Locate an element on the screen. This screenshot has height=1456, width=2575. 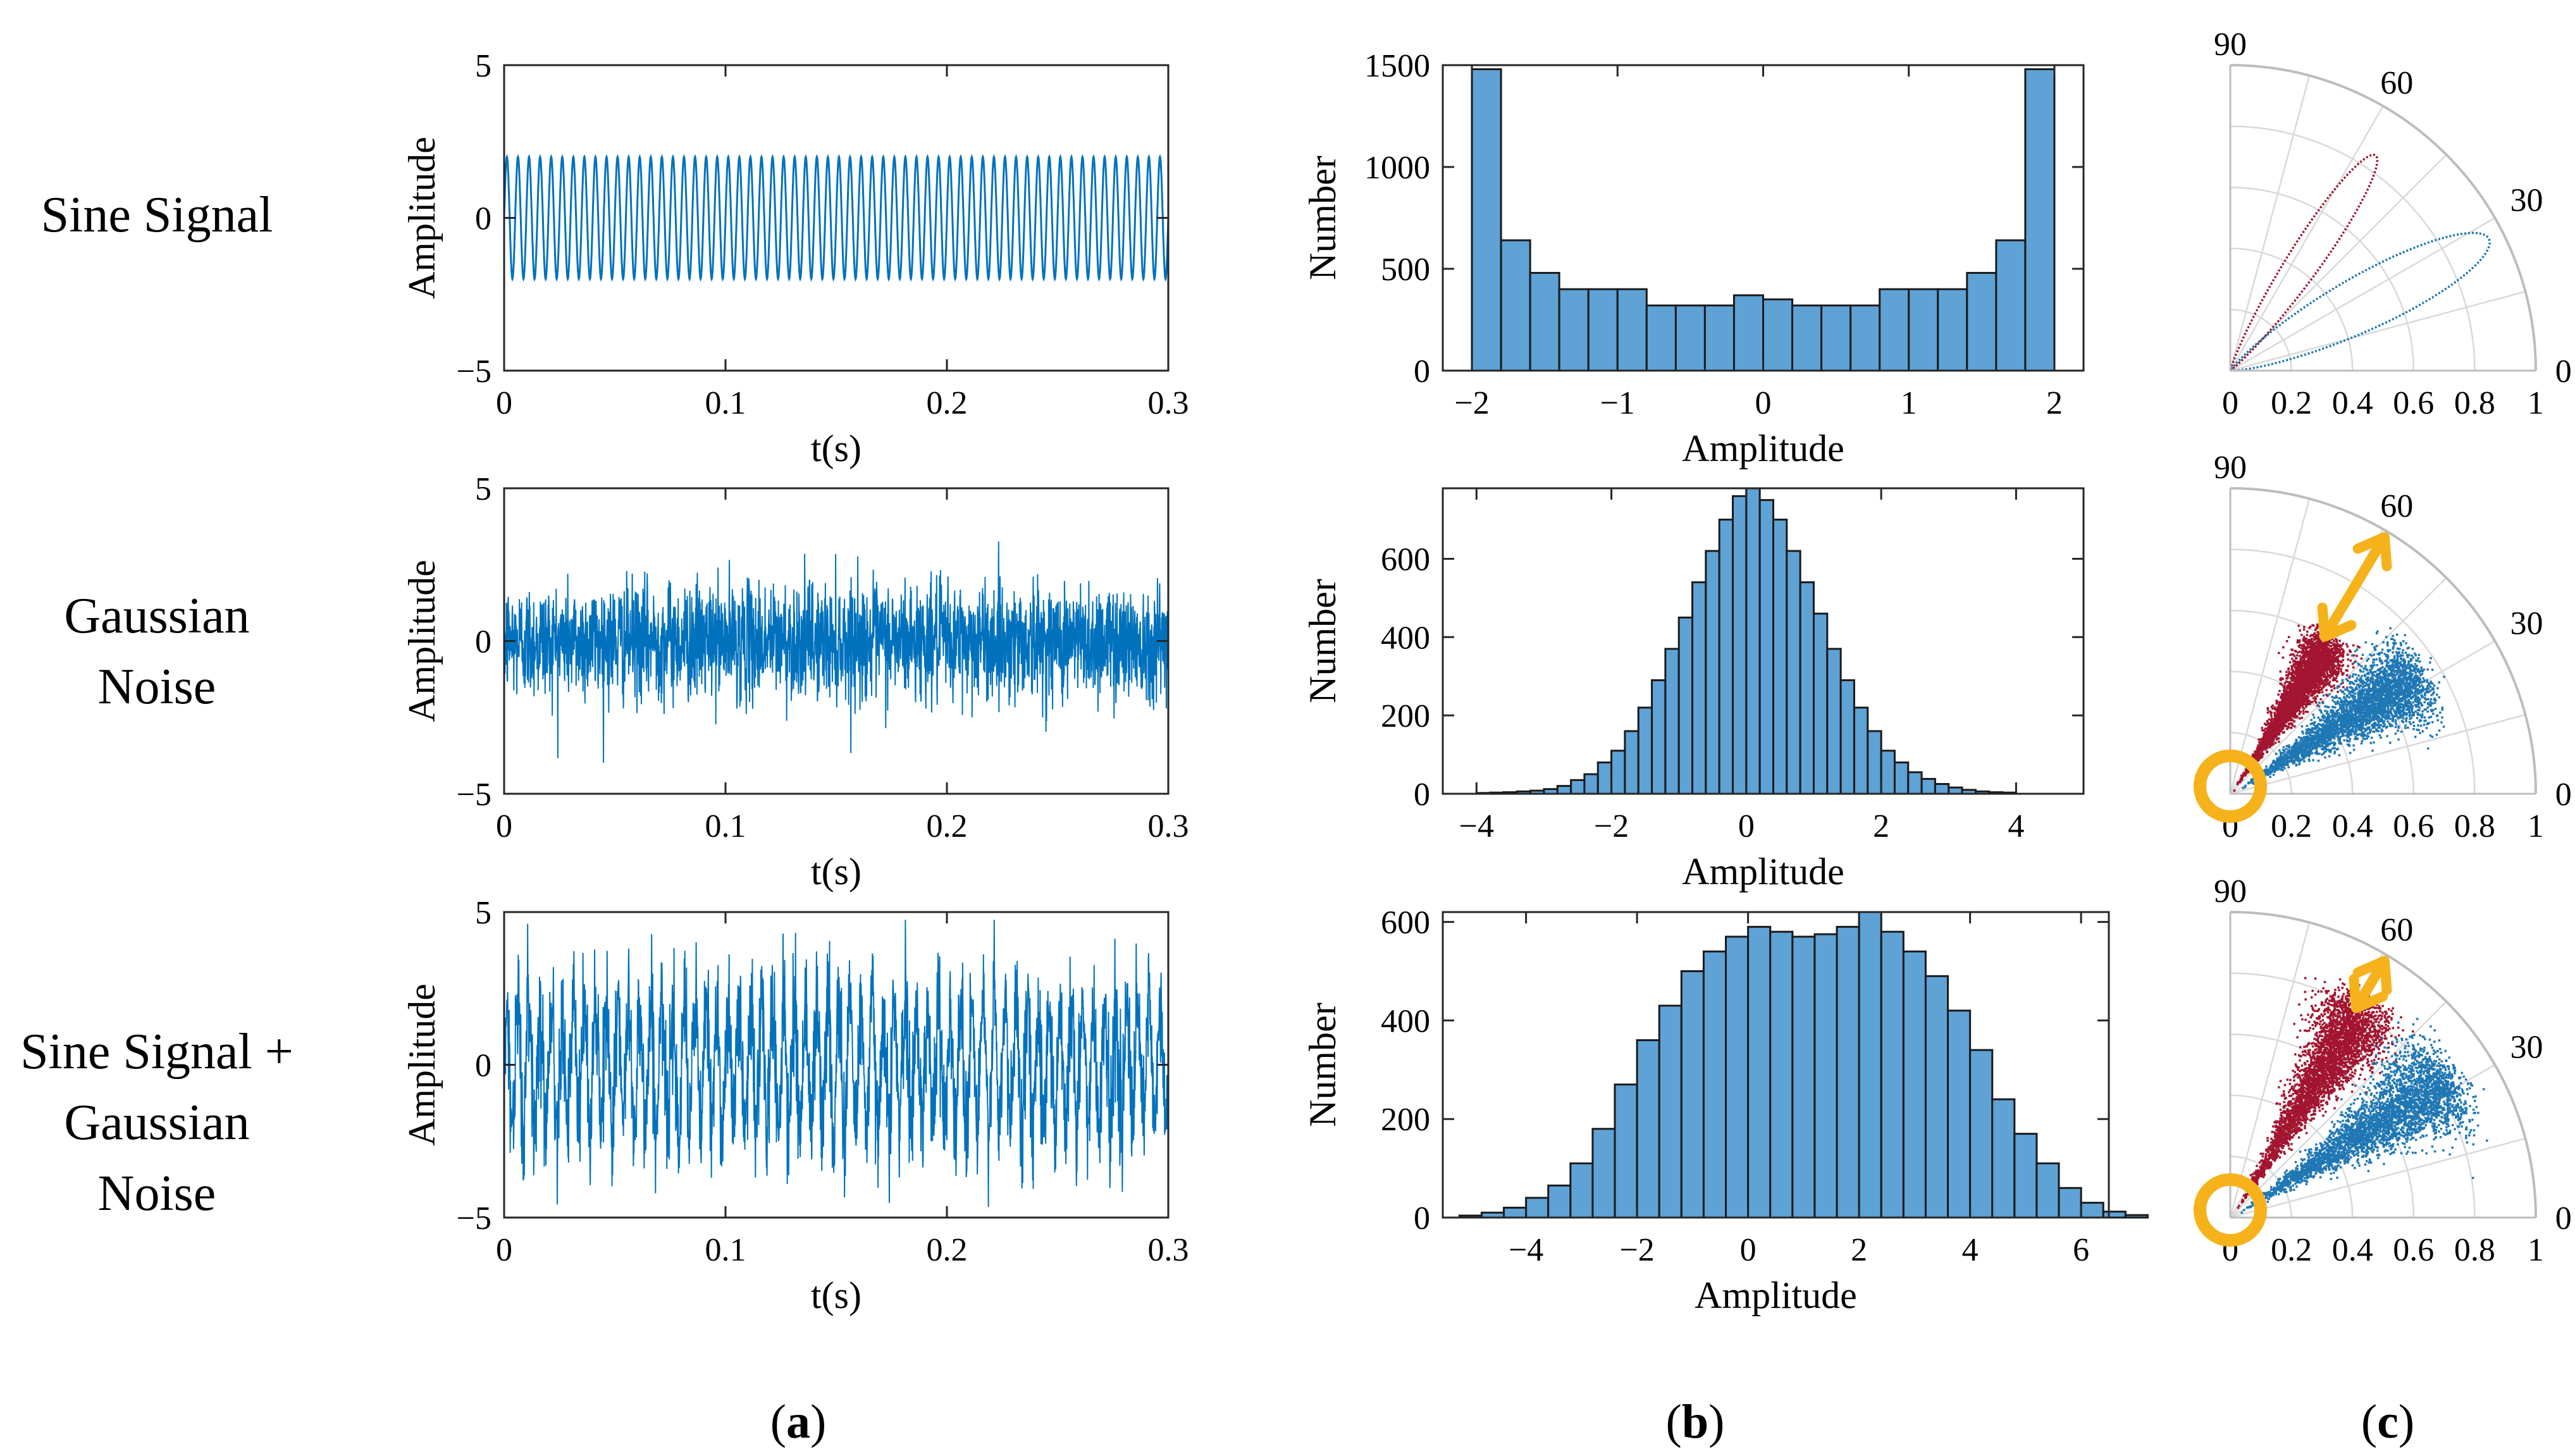
chart-b3: −4 −2 0 2 4 6 0 200 400 600 Amplitude Number is located at coordinates (1725, 1110).